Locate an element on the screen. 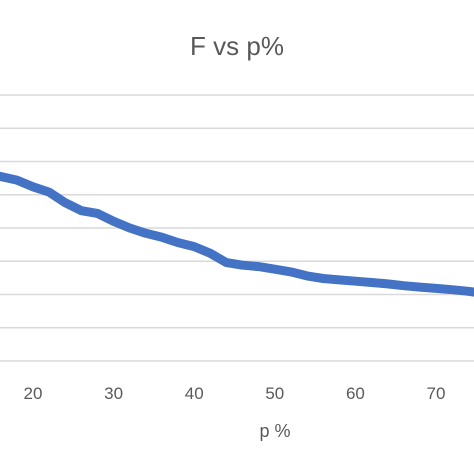 Image resolution: width=474 pixels, height=474 pixels. chart-title: F vs p% is located at coordinates (237, 46).